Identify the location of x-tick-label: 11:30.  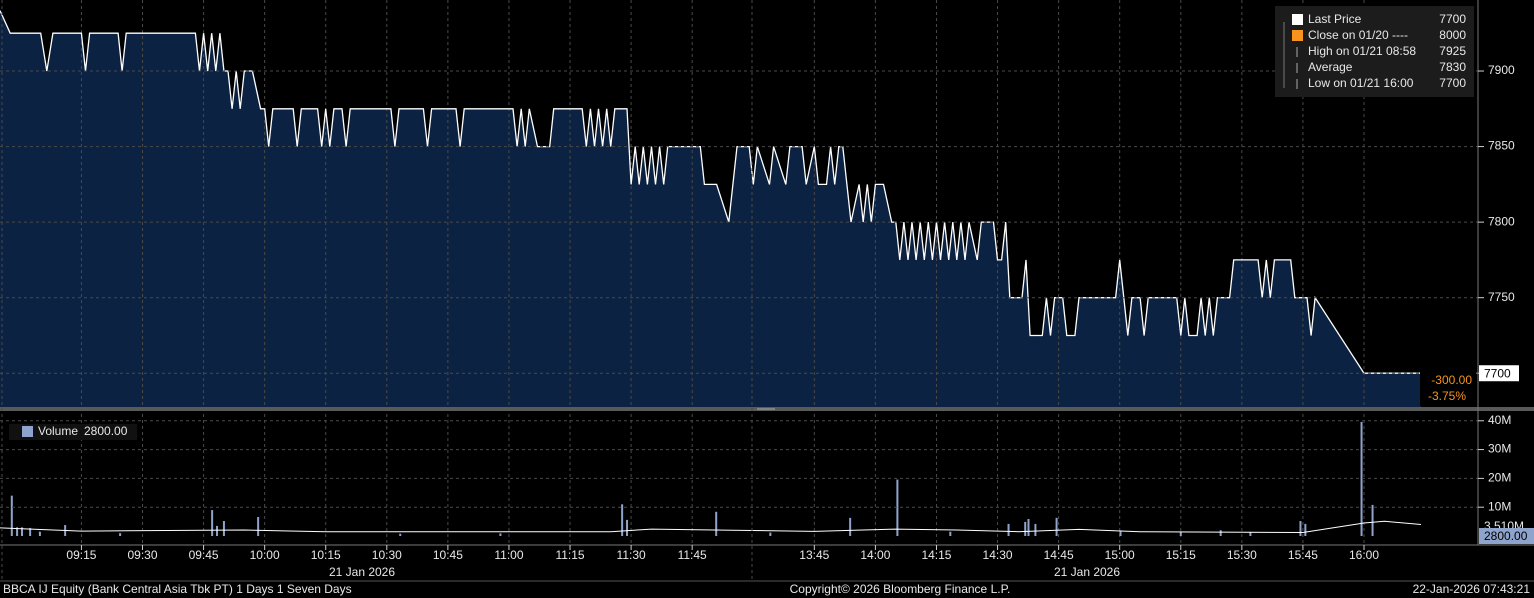
(631, 555).